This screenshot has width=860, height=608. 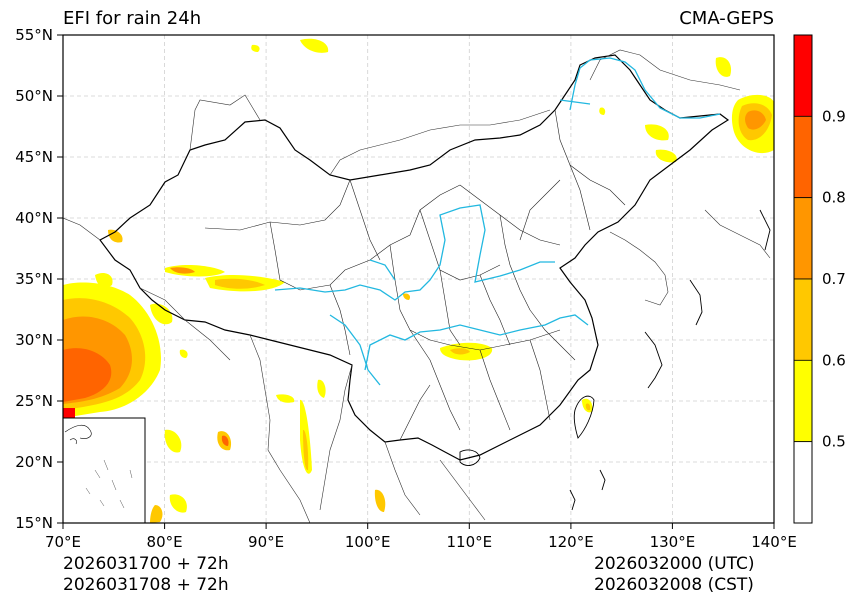 I want to click on lon-tick-label: 140°E, so click(x=774, y=542).